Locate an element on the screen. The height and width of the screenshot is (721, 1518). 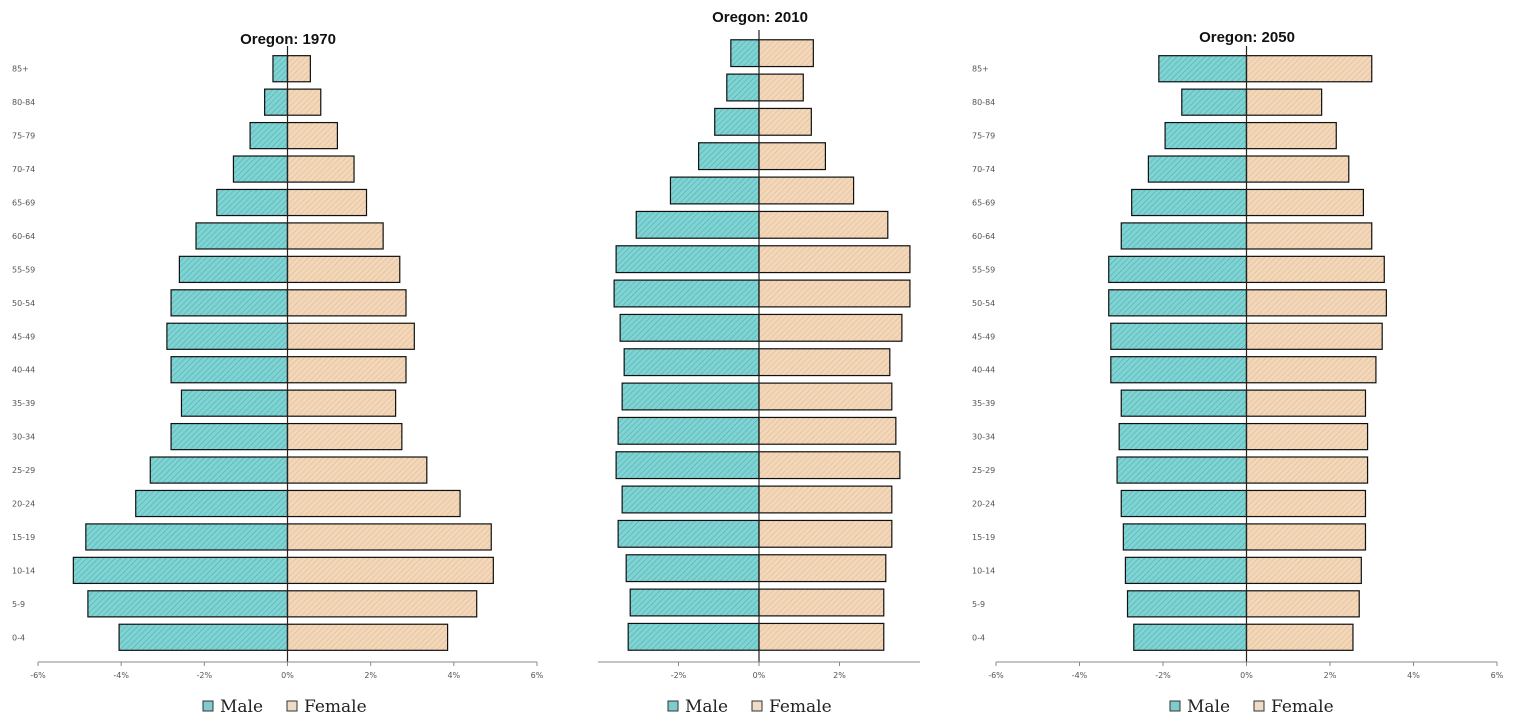
legend-swatch-male is located at coordinates (208, 706).